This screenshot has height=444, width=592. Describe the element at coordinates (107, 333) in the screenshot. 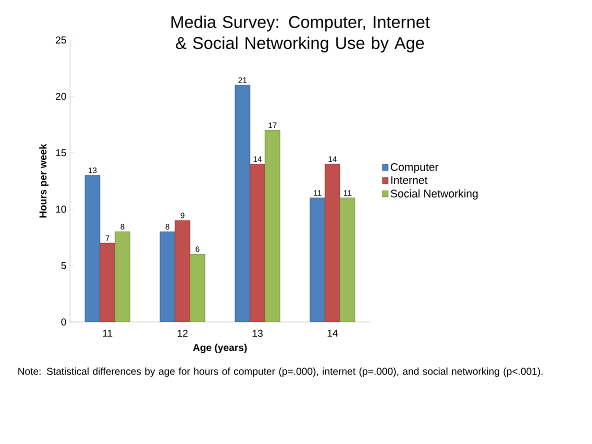

I see `x-tick-label: 11` at that location.